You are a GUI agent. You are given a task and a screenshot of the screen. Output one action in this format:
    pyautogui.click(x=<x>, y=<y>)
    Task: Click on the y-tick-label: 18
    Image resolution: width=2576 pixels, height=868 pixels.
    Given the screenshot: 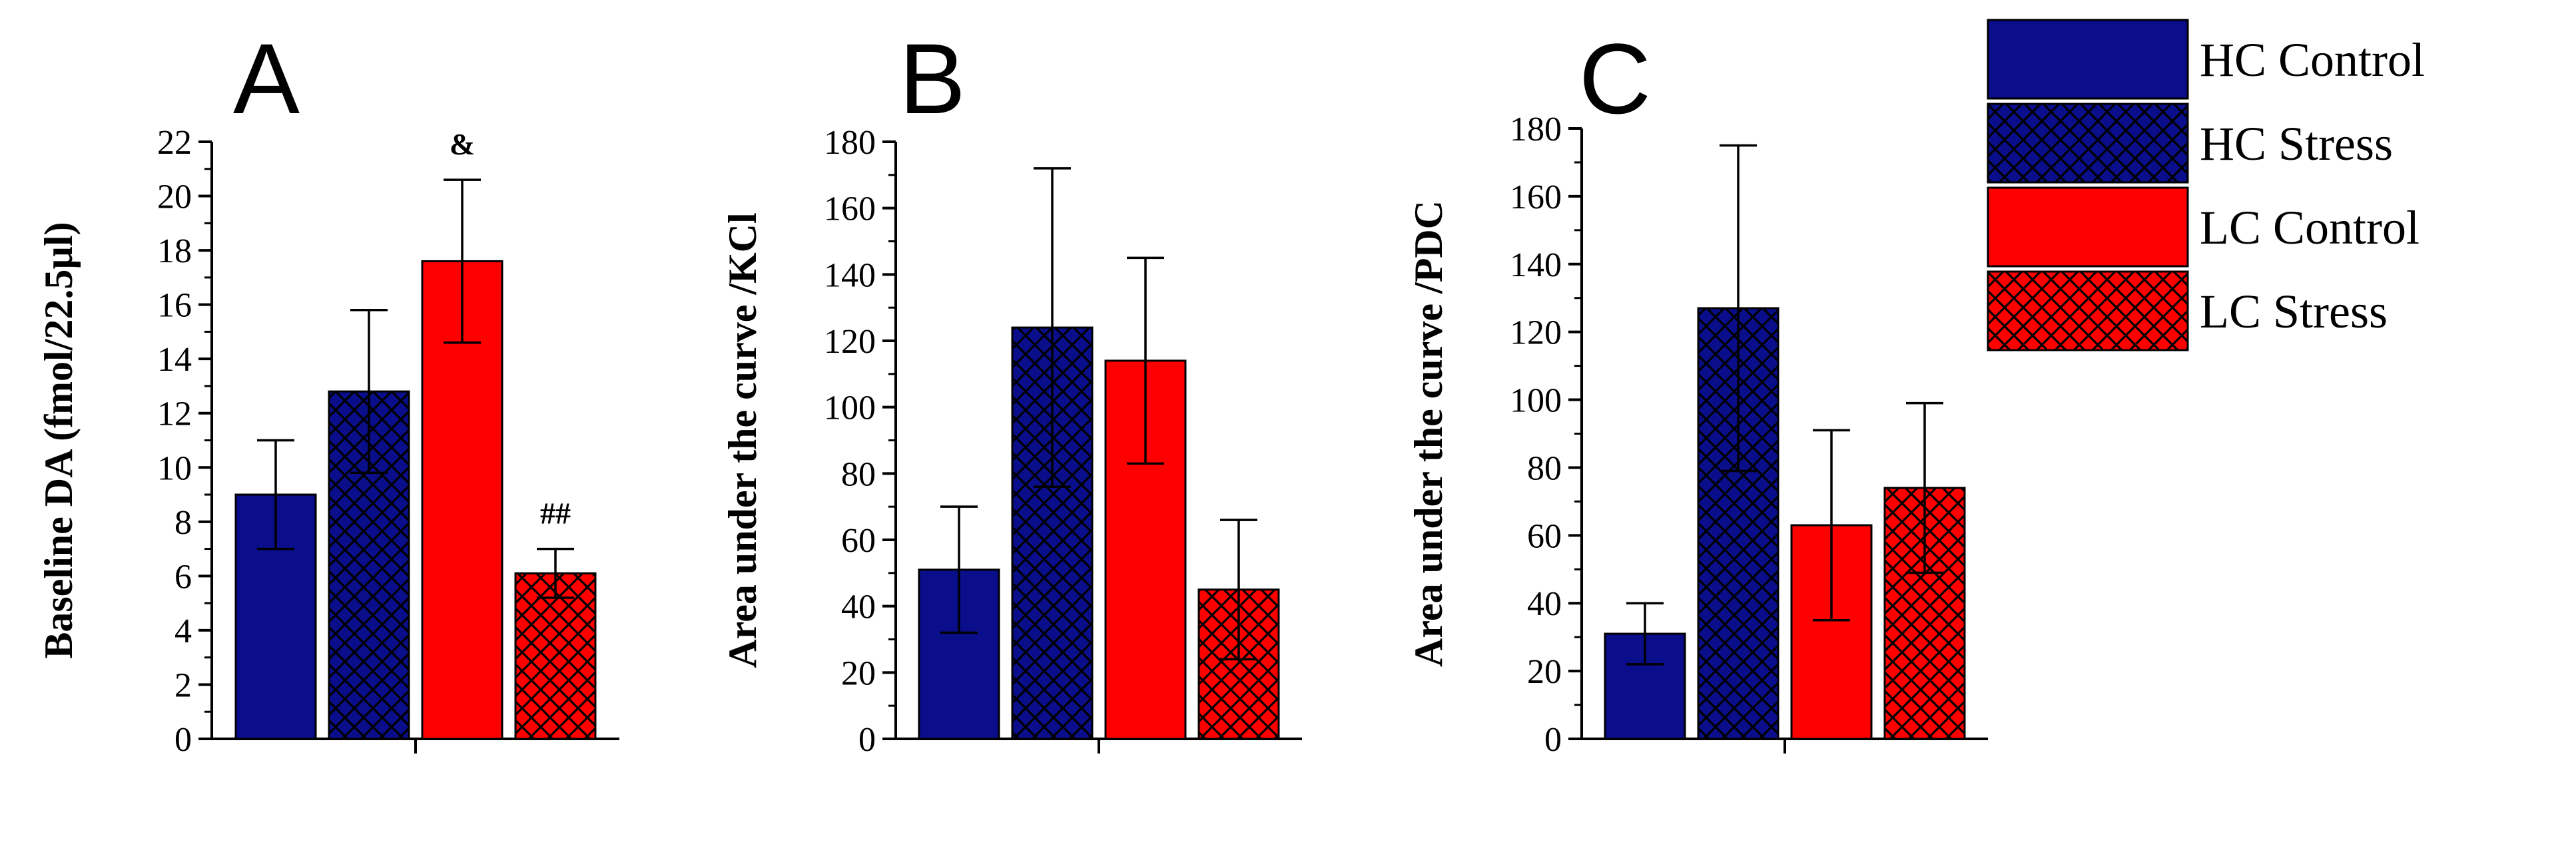 What is the action you would take?
    pyautogui.click(x=174, y=251)
    